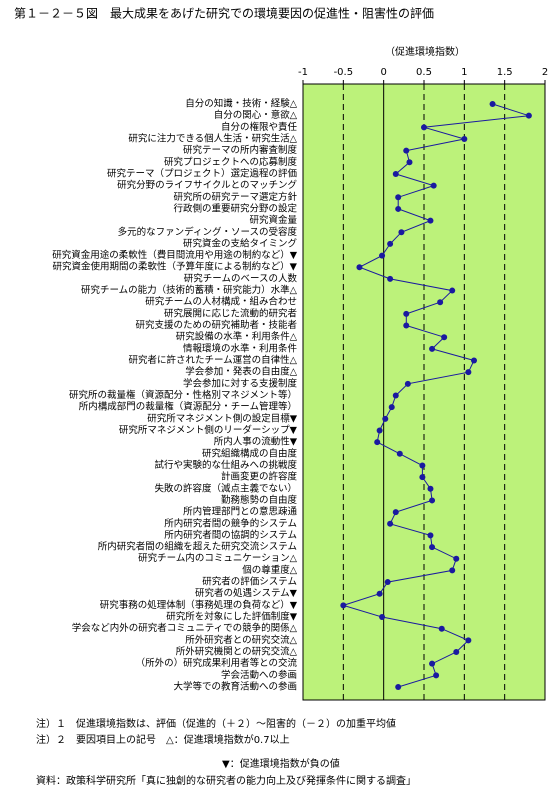 This screenshot has width=558, height=805. Describe the element at coordinates (344, 72) in the screenshot. I see `x-tick-label: -0.5` at that location.